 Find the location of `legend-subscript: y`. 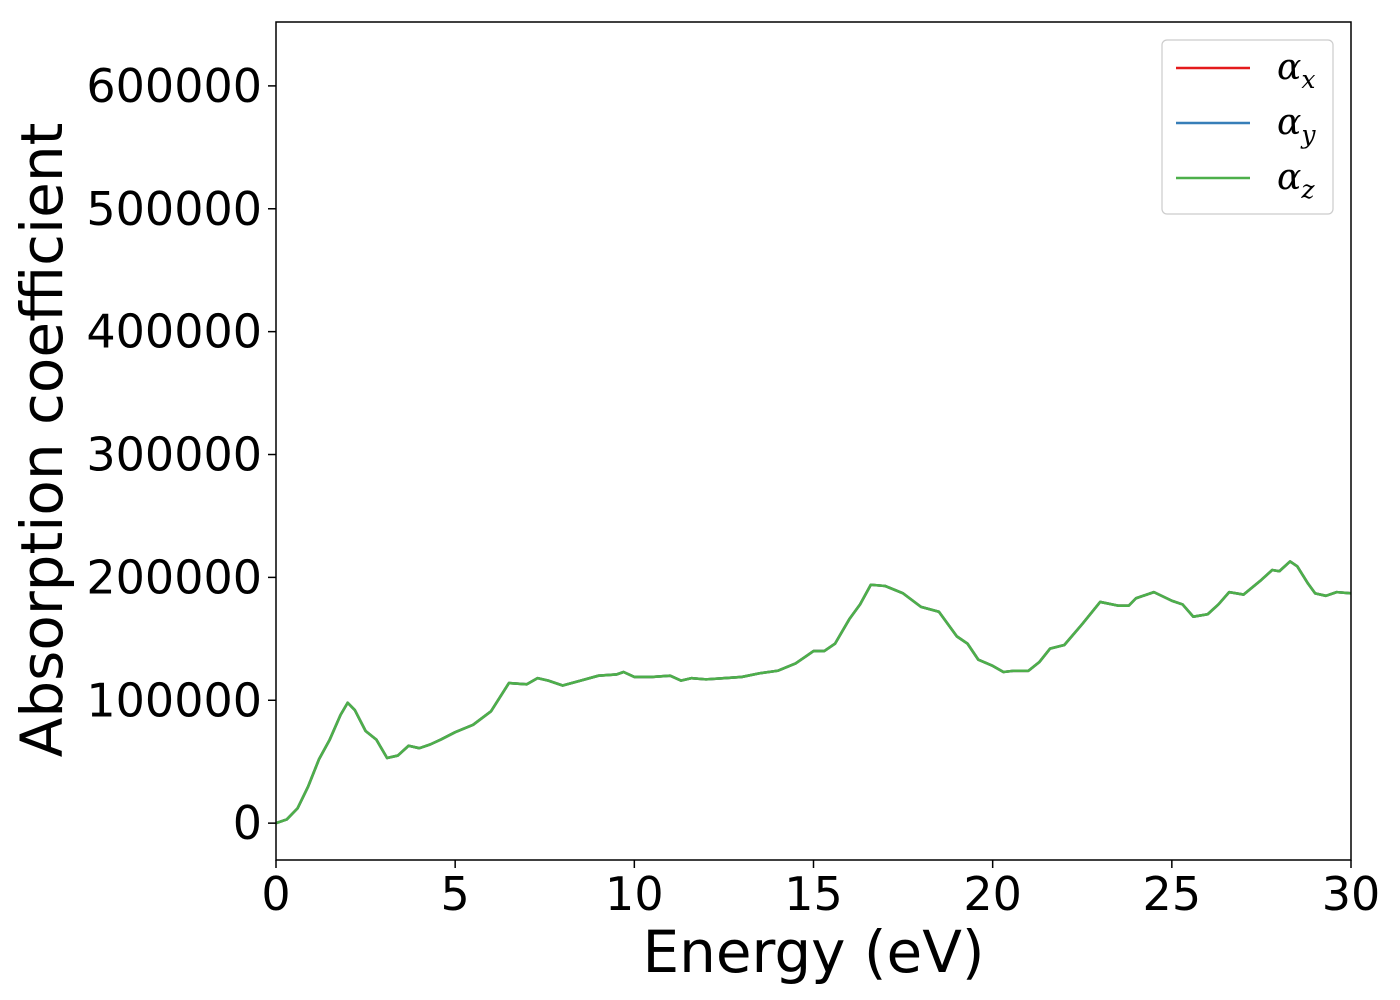

legend-subscript: y is located at coordinates (1308, 134).